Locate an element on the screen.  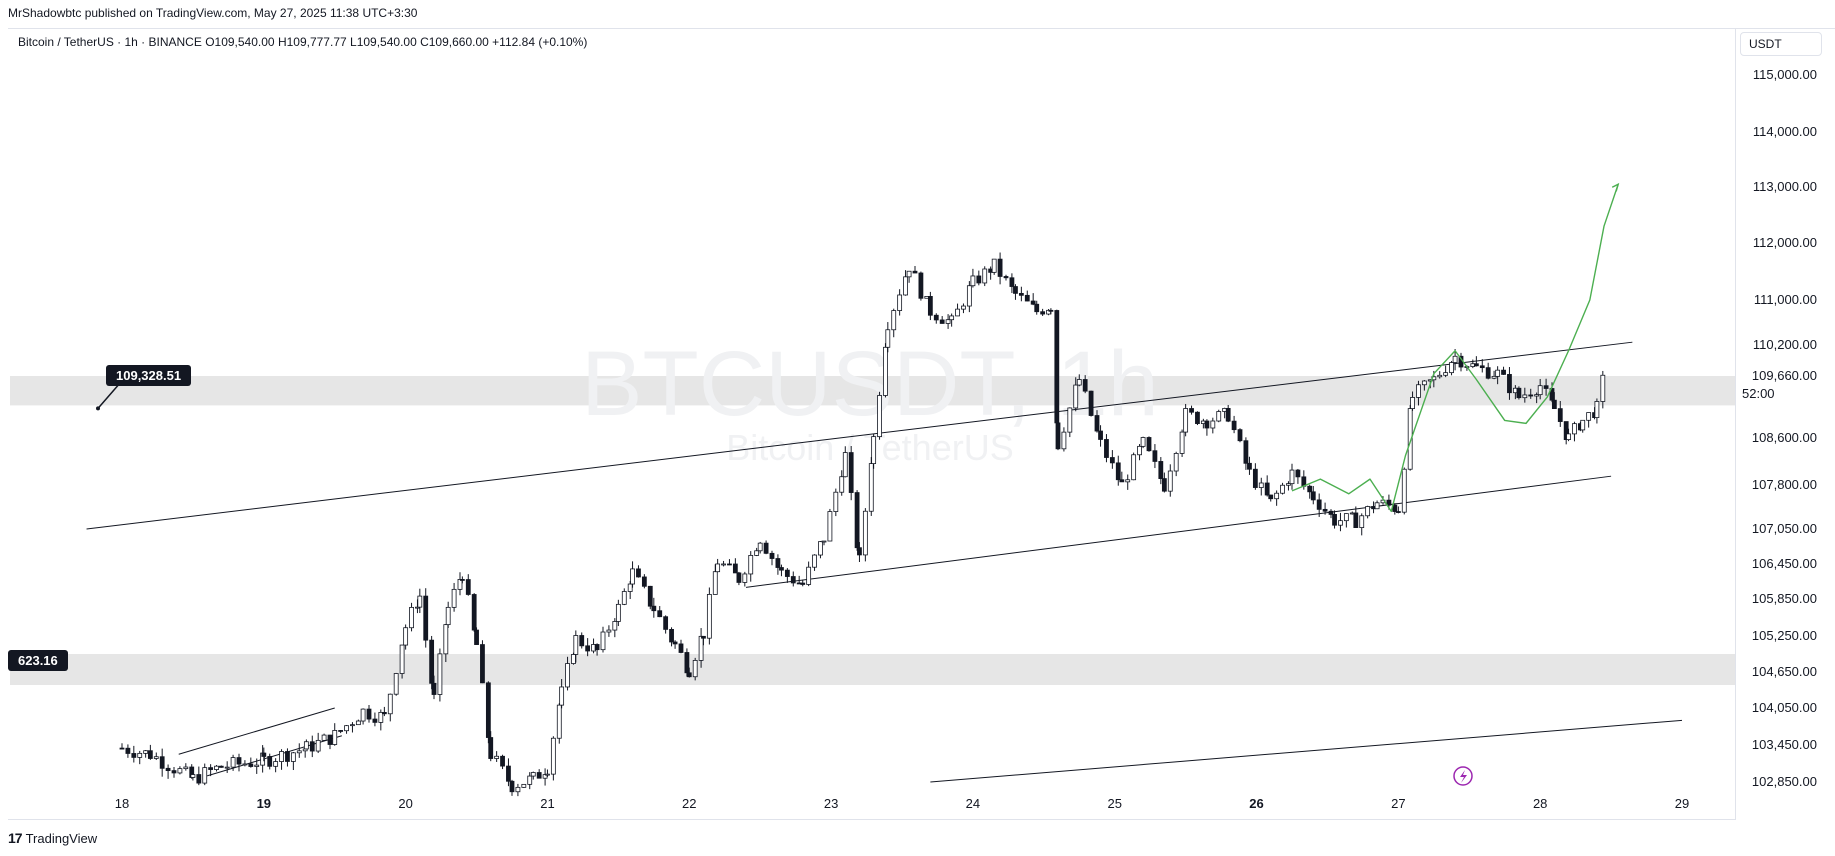
price-tick-label: 104,650.00 is located at coordinates (1784, 671).